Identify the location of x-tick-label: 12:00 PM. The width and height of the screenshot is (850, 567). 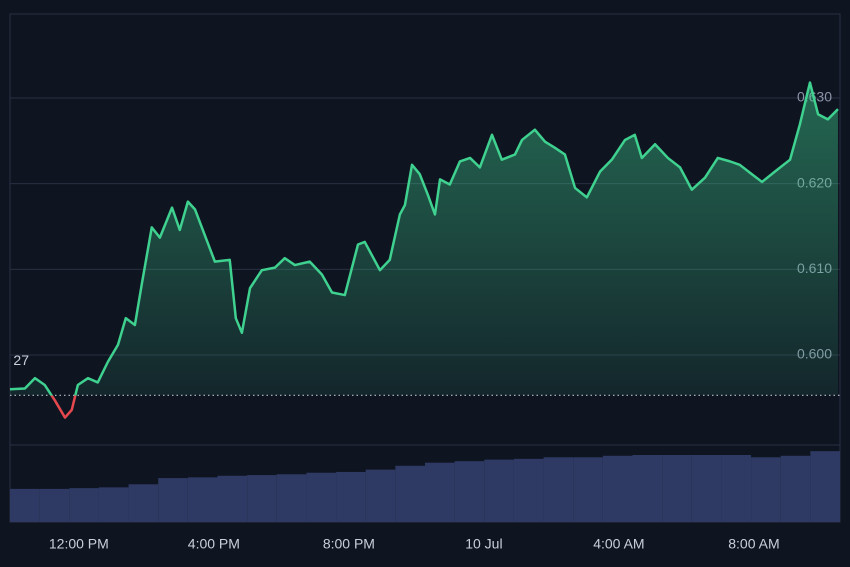
(79, 544).